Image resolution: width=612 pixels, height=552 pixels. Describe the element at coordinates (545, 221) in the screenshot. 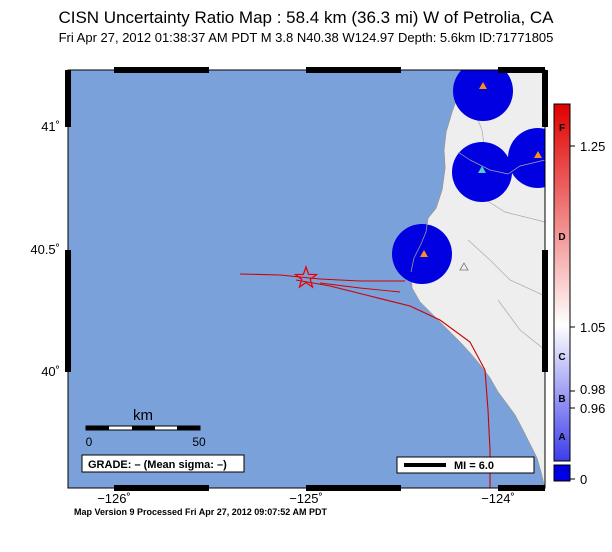

I see `right-border-ticks` at that location.